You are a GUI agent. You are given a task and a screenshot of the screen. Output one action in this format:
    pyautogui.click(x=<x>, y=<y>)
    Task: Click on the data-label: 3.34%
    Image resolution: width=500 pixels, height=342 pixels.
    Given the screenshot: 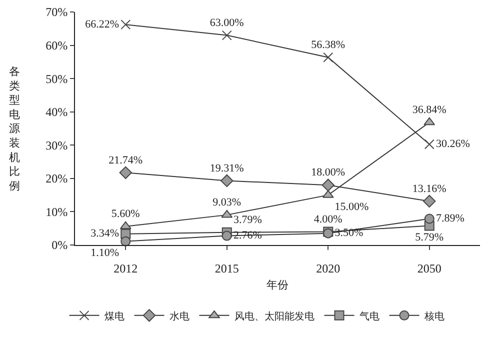 What is the action you would take?
    pyautogui.click(x=105, y=234)
    